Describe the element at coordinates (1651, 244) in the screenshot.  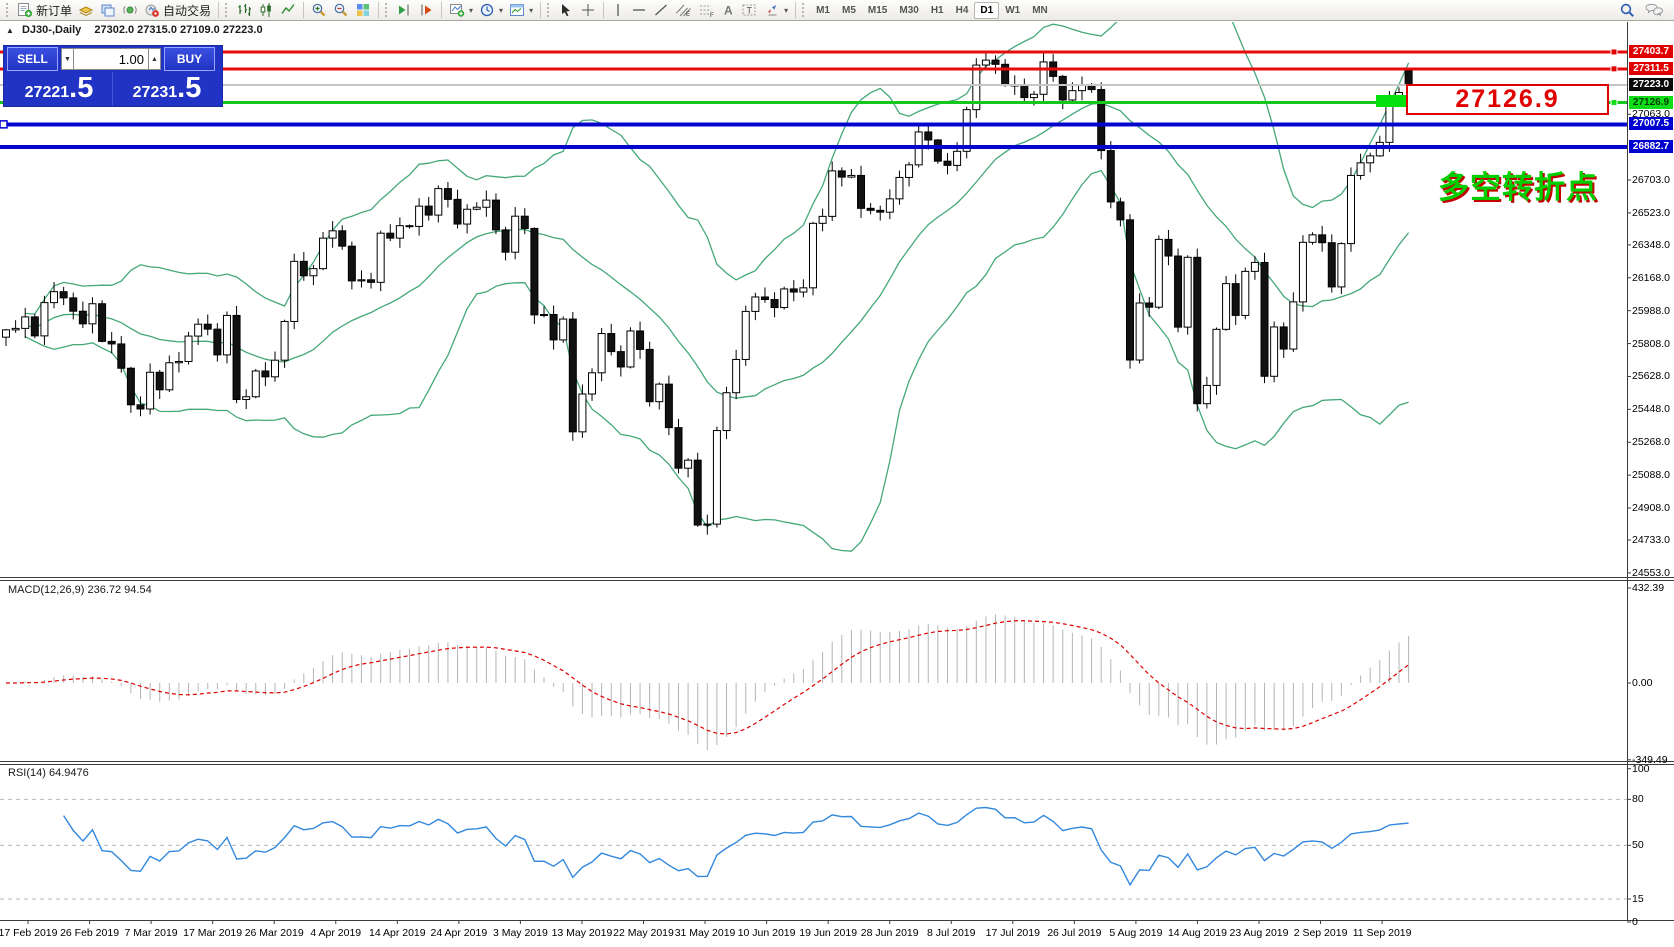
I see `price-tick-26348.0: 26348.0` at that location.